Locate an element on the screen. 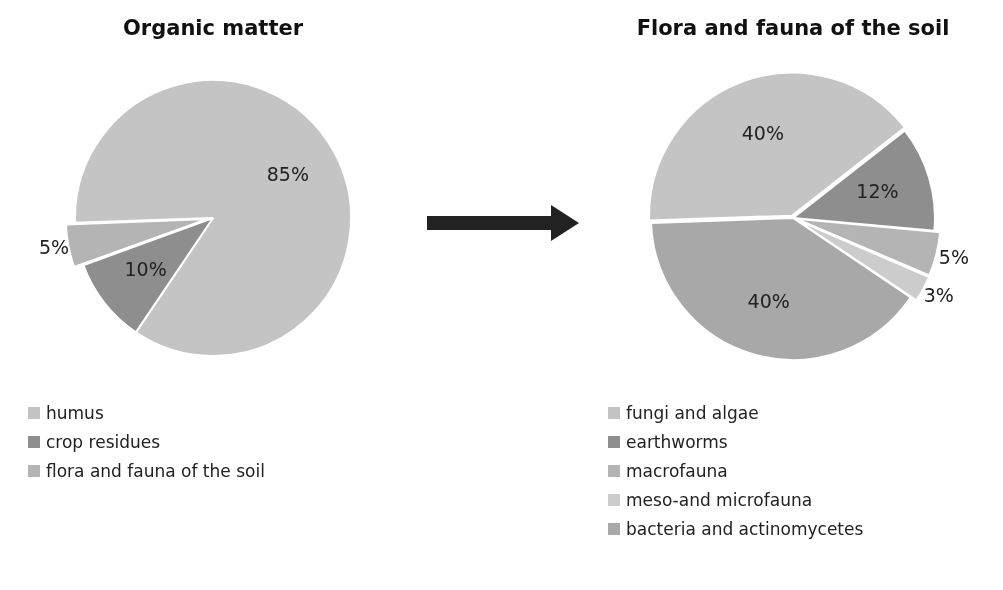 The width and height of the screenshot is (1003, 590). legend-label: crop residues is located at coordinates (103, 441).